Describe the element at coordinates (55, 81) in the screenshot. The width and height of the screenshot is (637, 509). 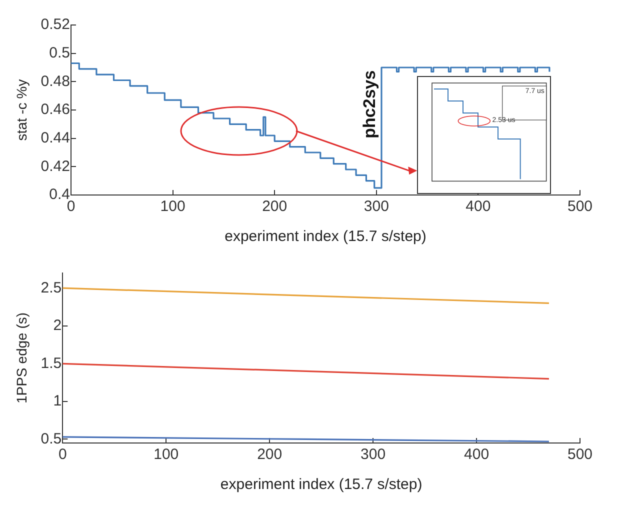
I see `y-tick-label: 0.48` at that location.